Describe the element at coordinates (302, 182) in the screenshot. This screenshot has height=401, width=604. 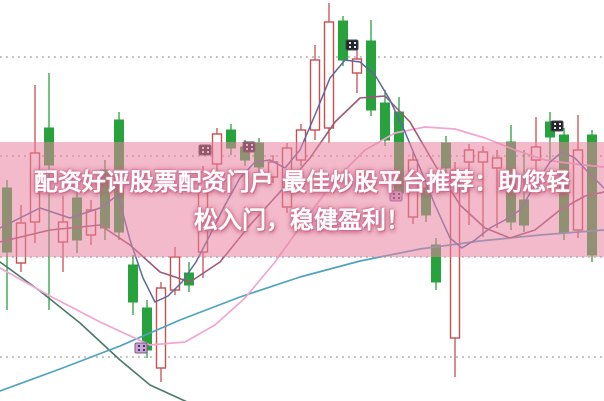
I see `promo-banner-text-line1: 配资好评股票配资门户 最佳炒股平台推荐：助您轻` at that location.